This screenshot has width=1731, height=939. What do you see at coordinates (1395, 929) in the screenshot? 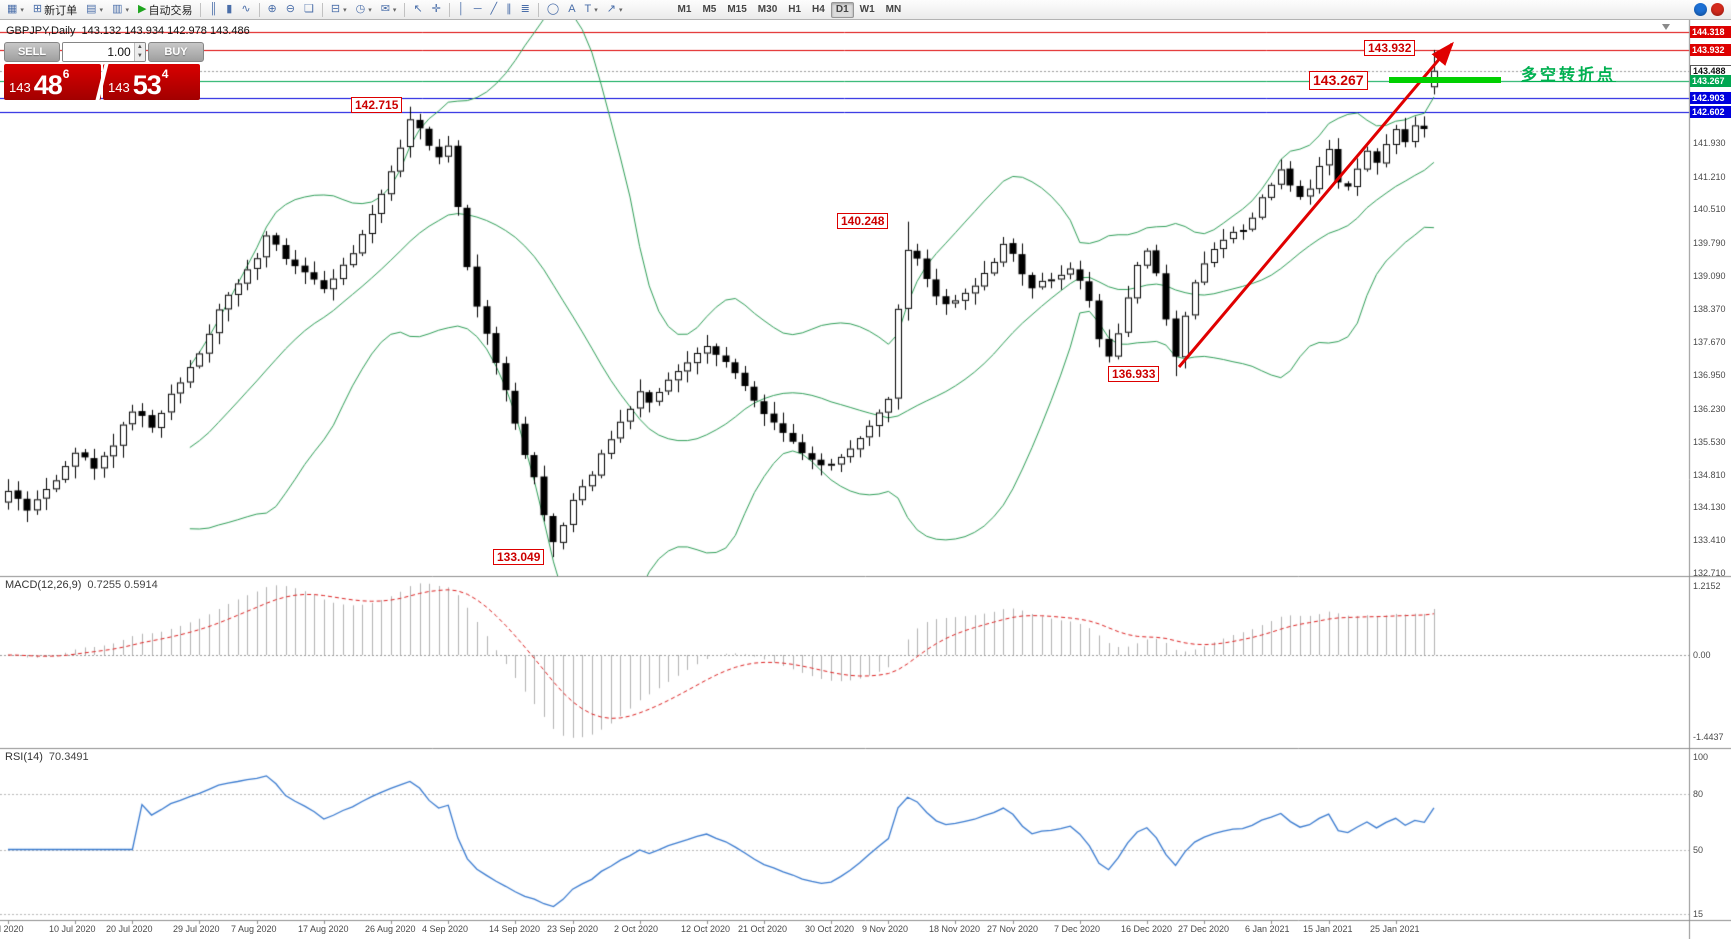
I see `date-axis-label: 25 Jan 2021` at bounding box center [1395, 929].